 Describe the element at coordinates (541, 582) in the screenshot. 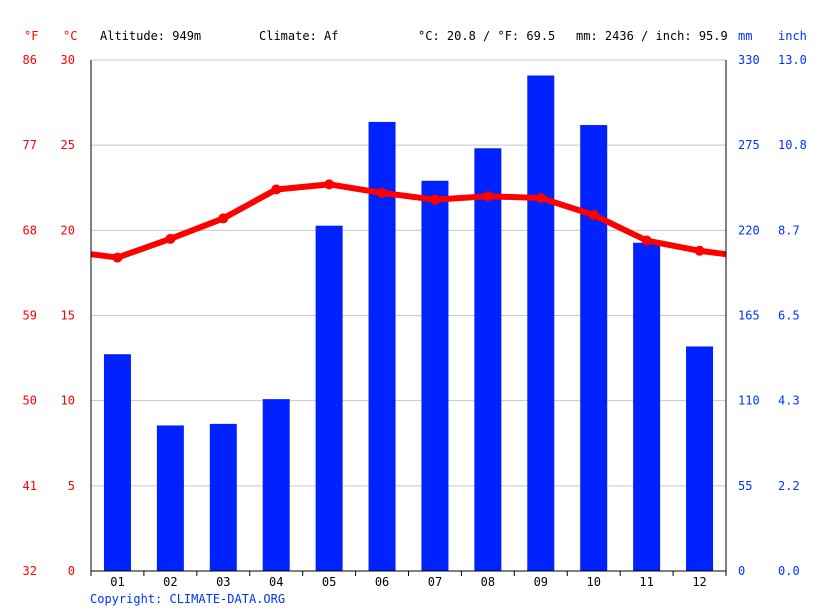

I see `x-tick-label: 09` at that location.